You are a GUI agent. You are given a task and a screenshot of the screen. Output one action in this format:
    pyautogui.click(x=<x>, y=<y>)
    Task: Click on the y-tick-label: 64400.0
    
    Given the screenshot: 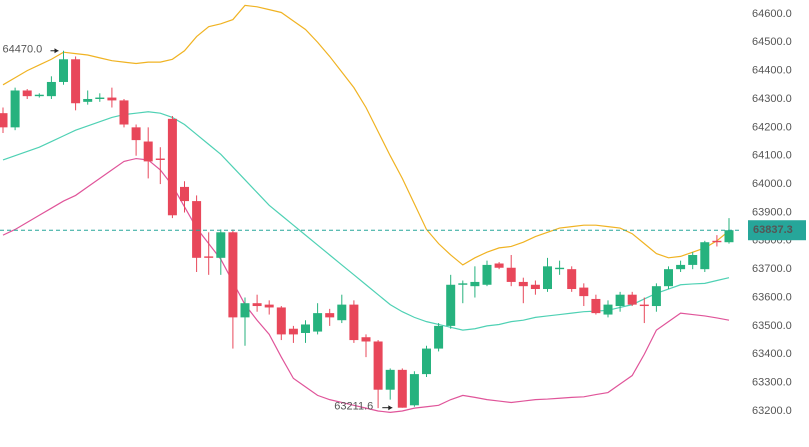 What is the action you would take?
    pyautogui.click(x=772, y=71)
    